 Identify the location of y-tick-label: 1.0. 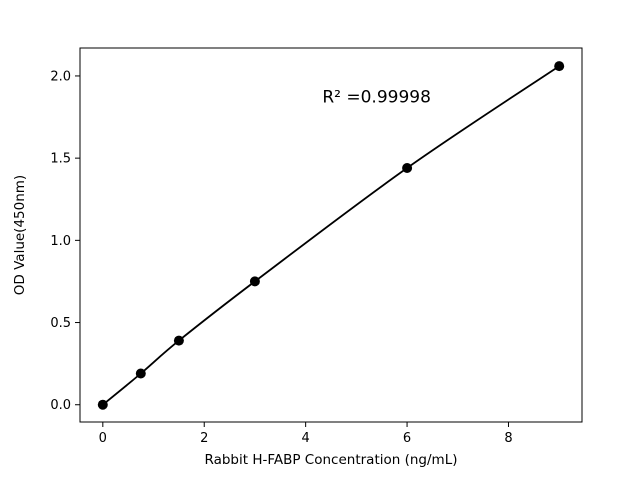
(60, 241).